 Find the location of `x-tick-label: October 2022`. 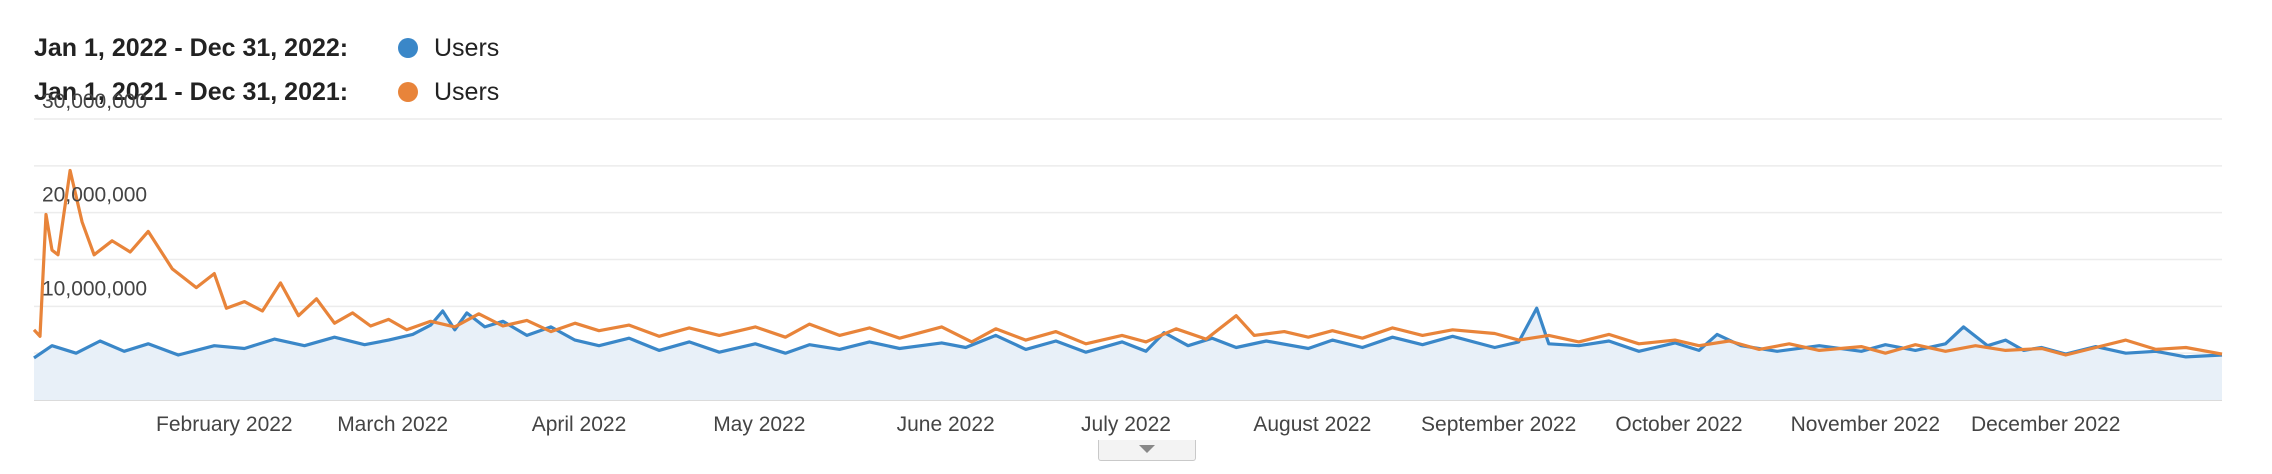

x-tick-label: October 2022 is located at coordinates (1678, 424).